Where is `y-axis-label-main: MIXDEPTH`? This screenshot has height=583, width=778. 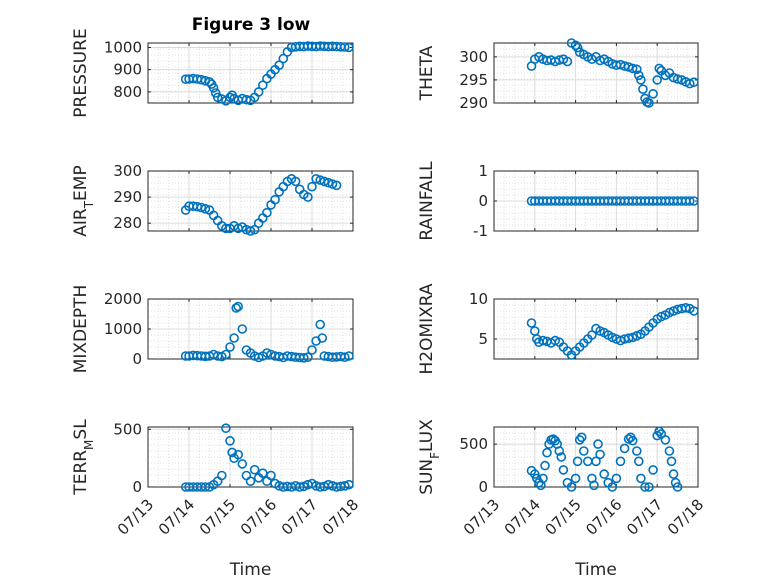
y-axis-label-main: MIXDEPTH is located at coordinates (81, 329).